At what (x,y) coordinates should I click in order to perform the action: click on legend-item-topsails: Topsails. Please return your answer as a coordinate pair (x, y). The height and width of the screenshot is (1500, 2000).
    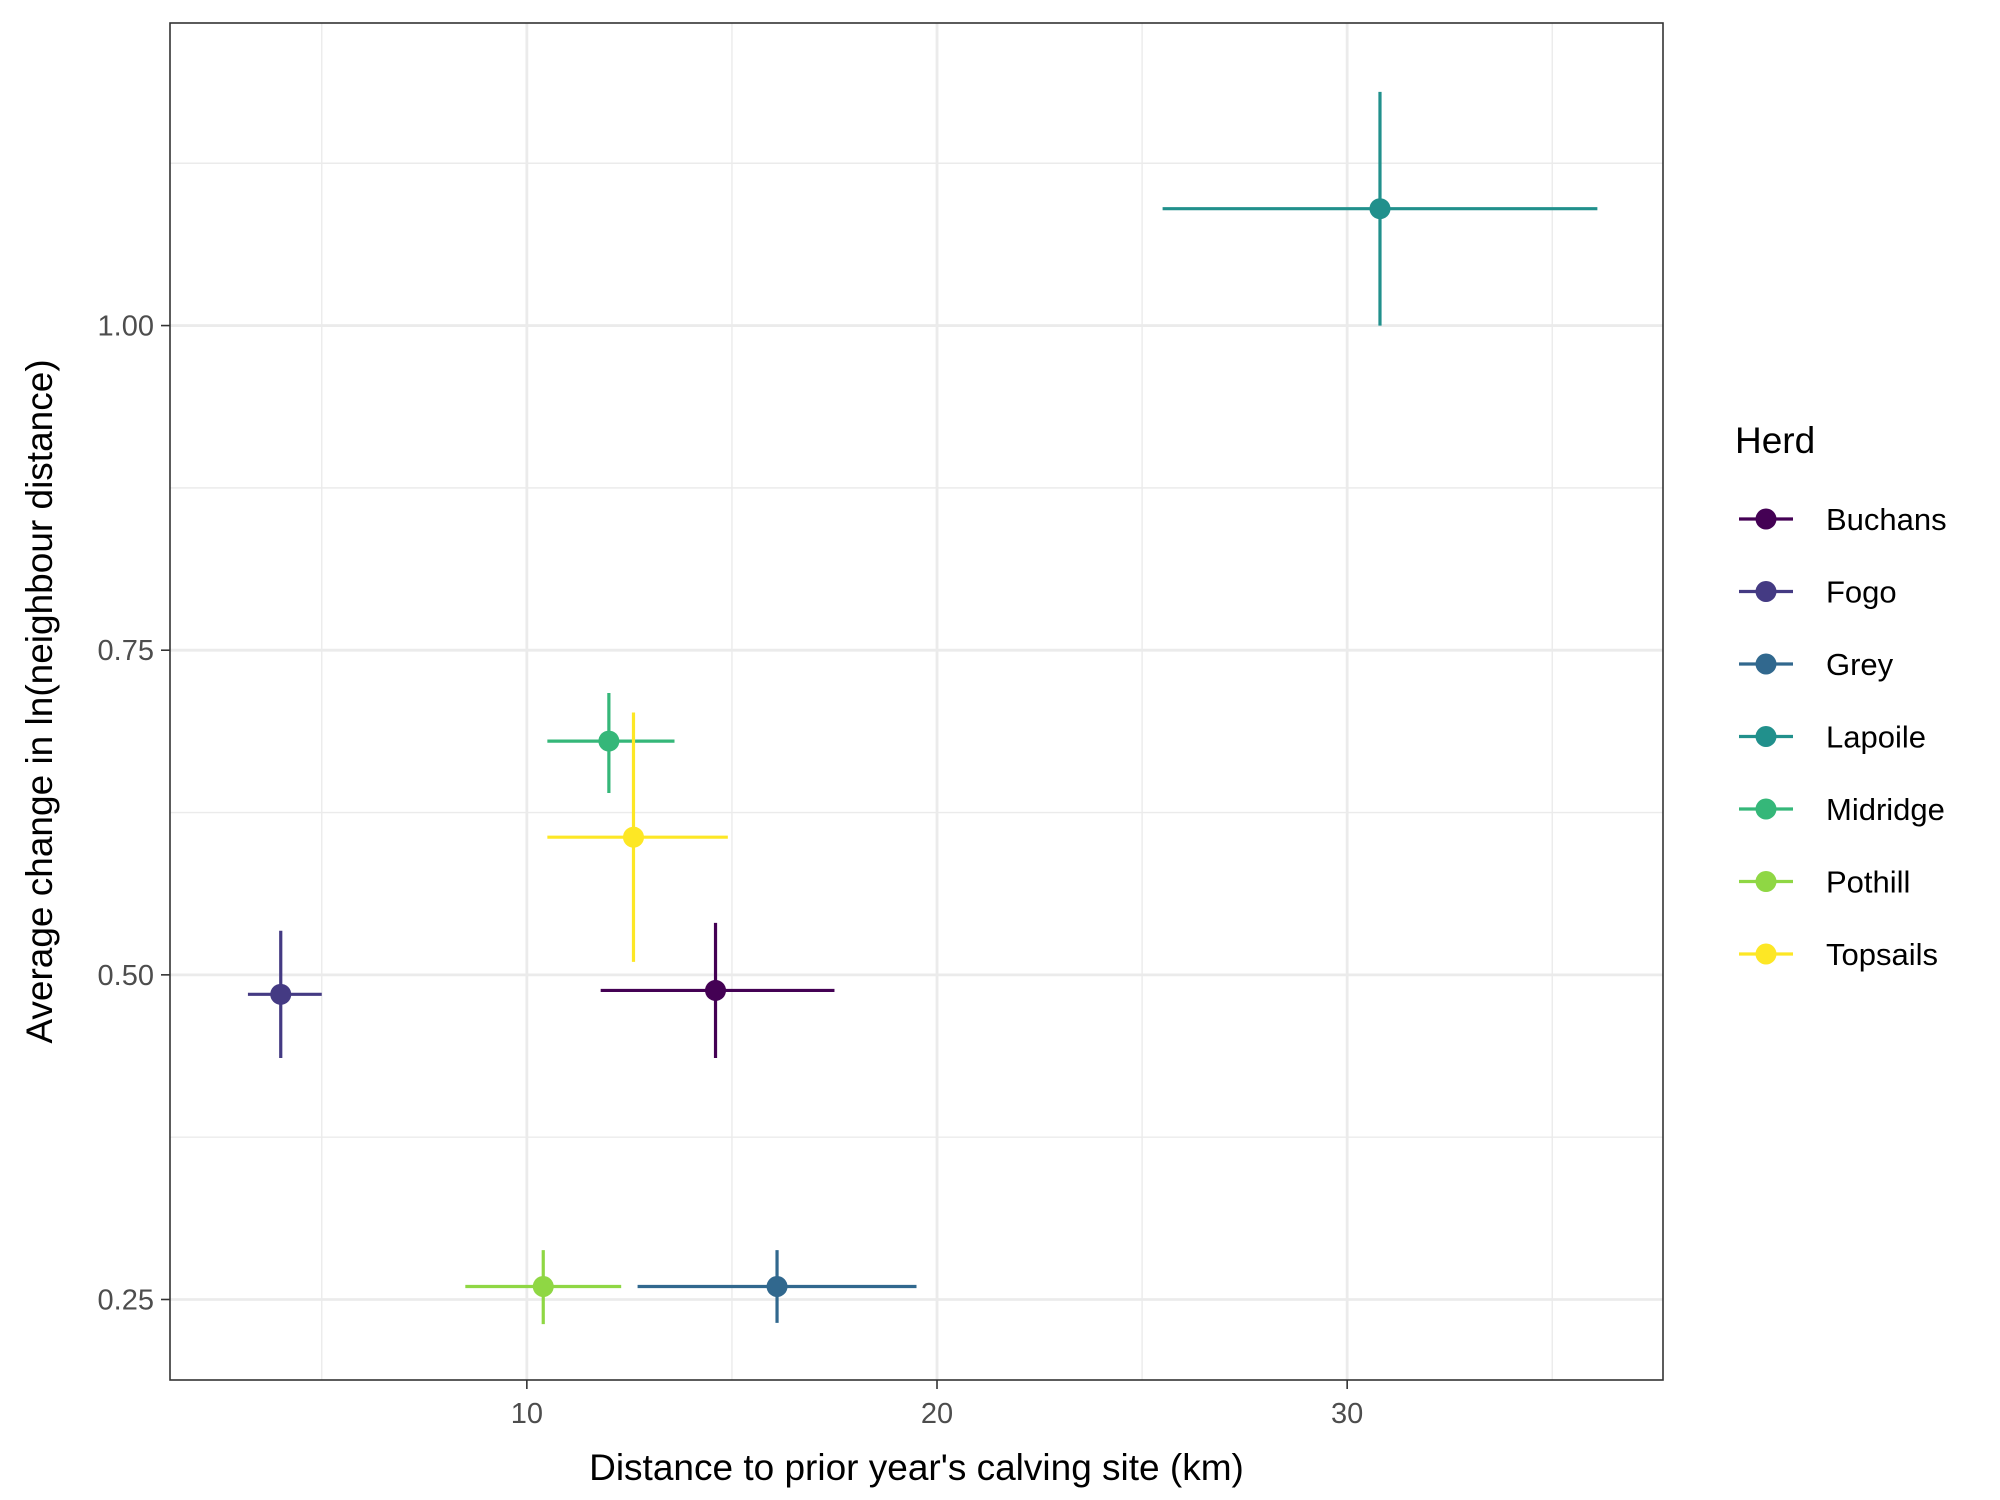
    Looking at the image, I should click on (1838, 954).